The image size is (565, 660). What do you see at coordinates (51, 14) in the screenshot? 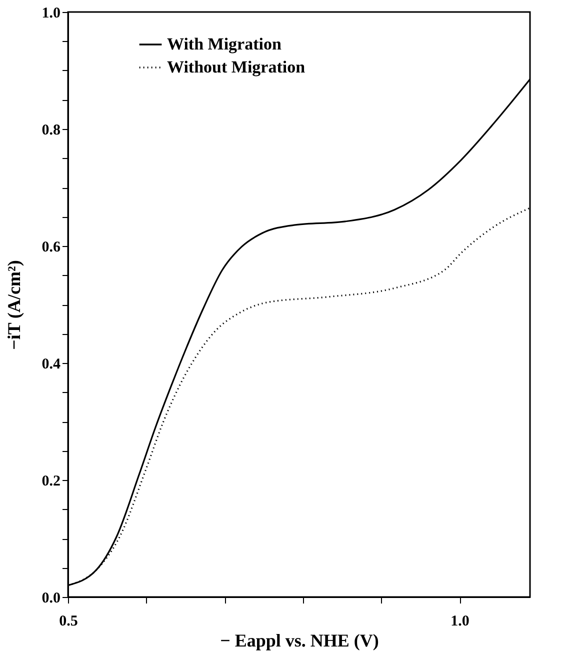
I see `y-tick-label: 1.0` at bounding box center [51, 14].